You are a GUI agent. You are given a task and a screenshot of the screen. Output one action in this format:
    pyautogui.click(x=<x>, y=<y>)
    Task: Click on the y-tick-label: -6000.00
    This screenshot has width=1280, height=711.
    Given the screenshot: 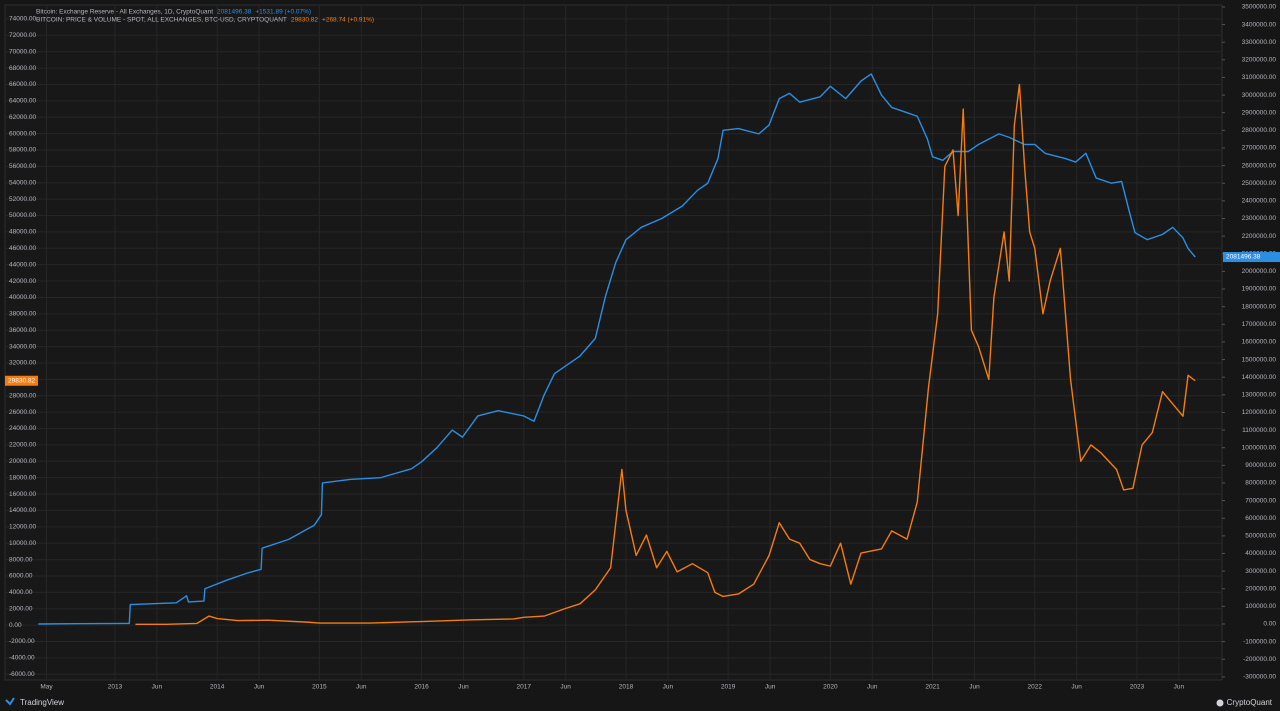 What is the action you would take?
    pyautogui.click(x=22, y=674)
    